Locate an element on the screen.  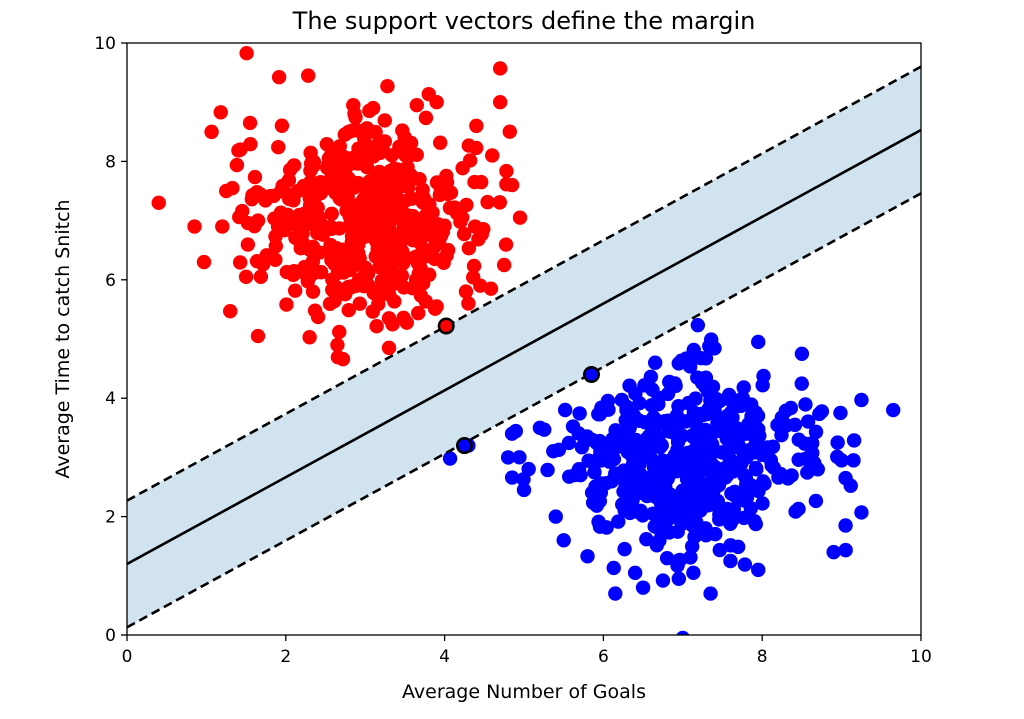
y-tick-label: 0 is located at coordinates (110, 636).